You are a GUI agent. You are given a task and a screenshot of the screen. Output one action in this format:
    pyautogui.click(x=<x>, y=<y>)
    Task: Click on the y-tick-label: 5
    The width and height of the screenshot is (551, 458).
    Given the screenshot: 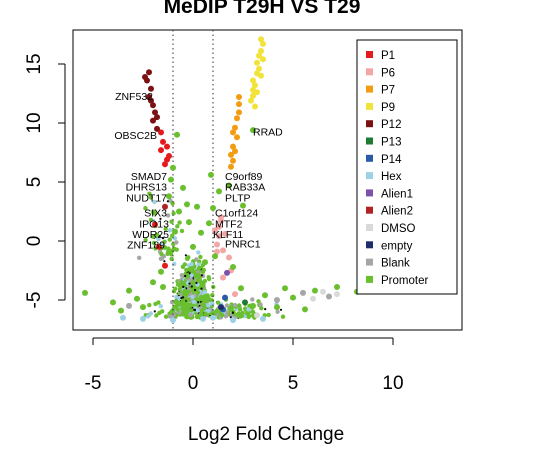 What is the action you would take?
    pyautogui.click(x=34, y=182)
    